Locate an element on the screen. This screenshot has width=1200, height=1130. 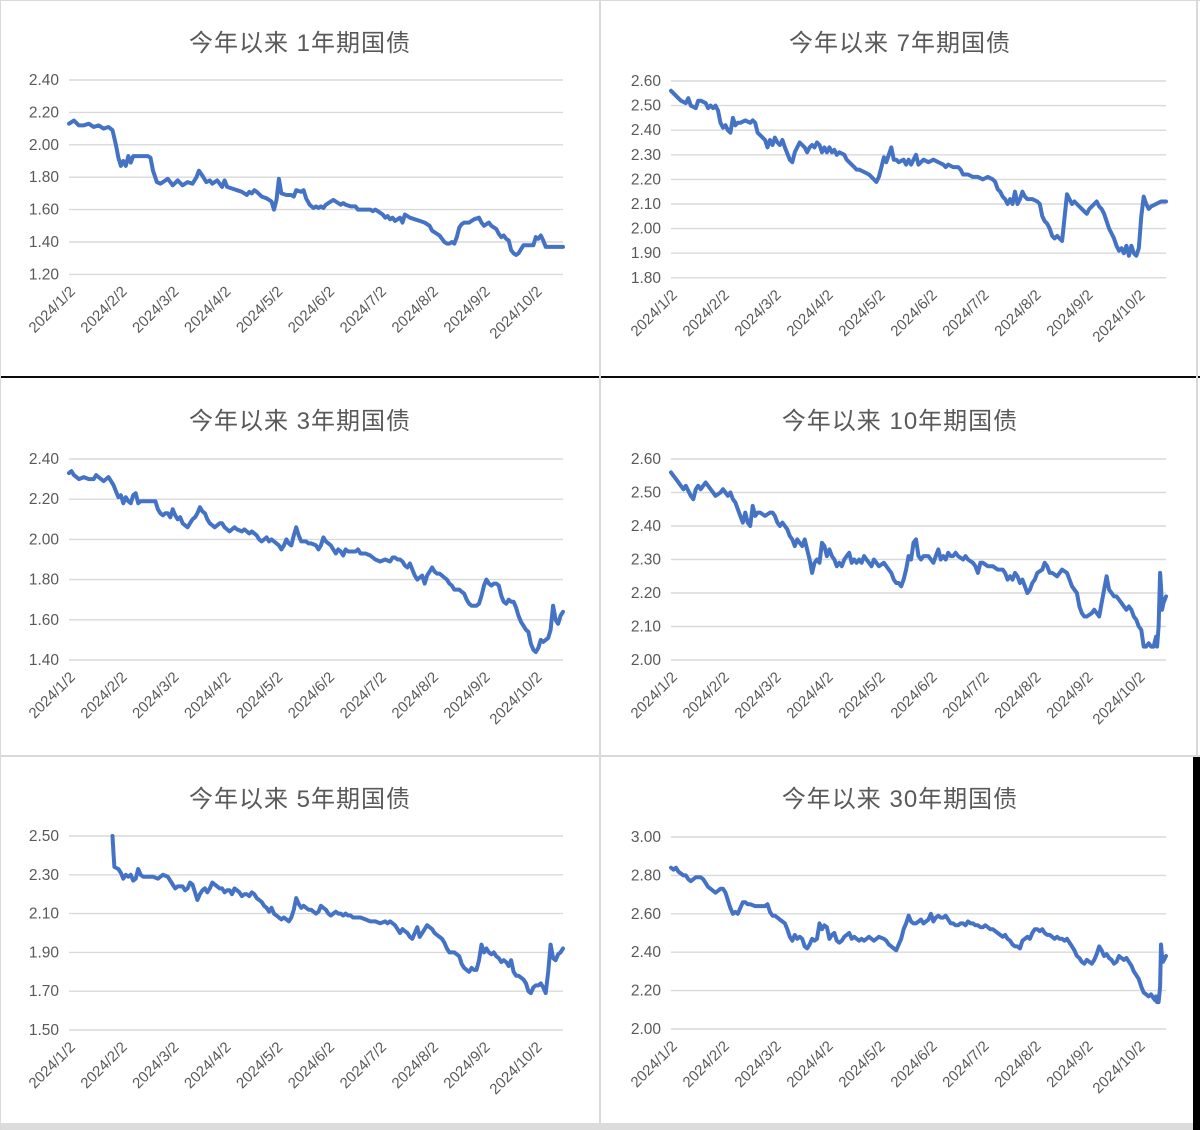
y-axis-tick-label: 1.70 is located at coordinates (44, 991).